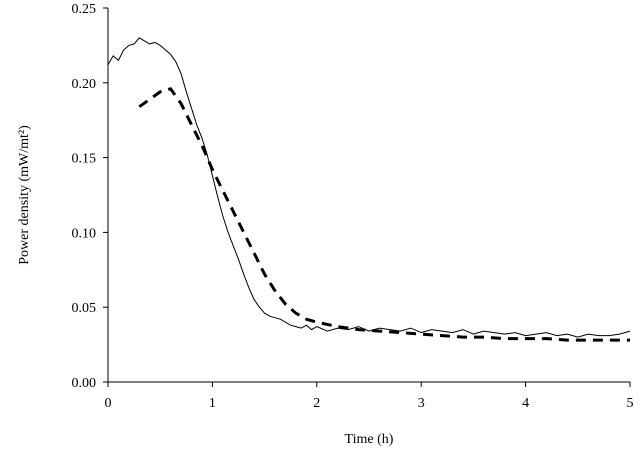 This screenshot has width=640, height=453. I want to click on x-tick-label: 5, so click(630, 403).